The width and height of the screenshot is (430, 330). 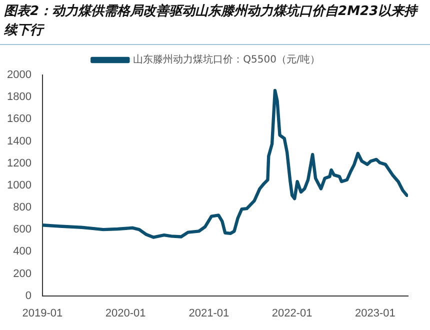 I want to click on y-tick-label: 1000, so click(x=19, y=185).